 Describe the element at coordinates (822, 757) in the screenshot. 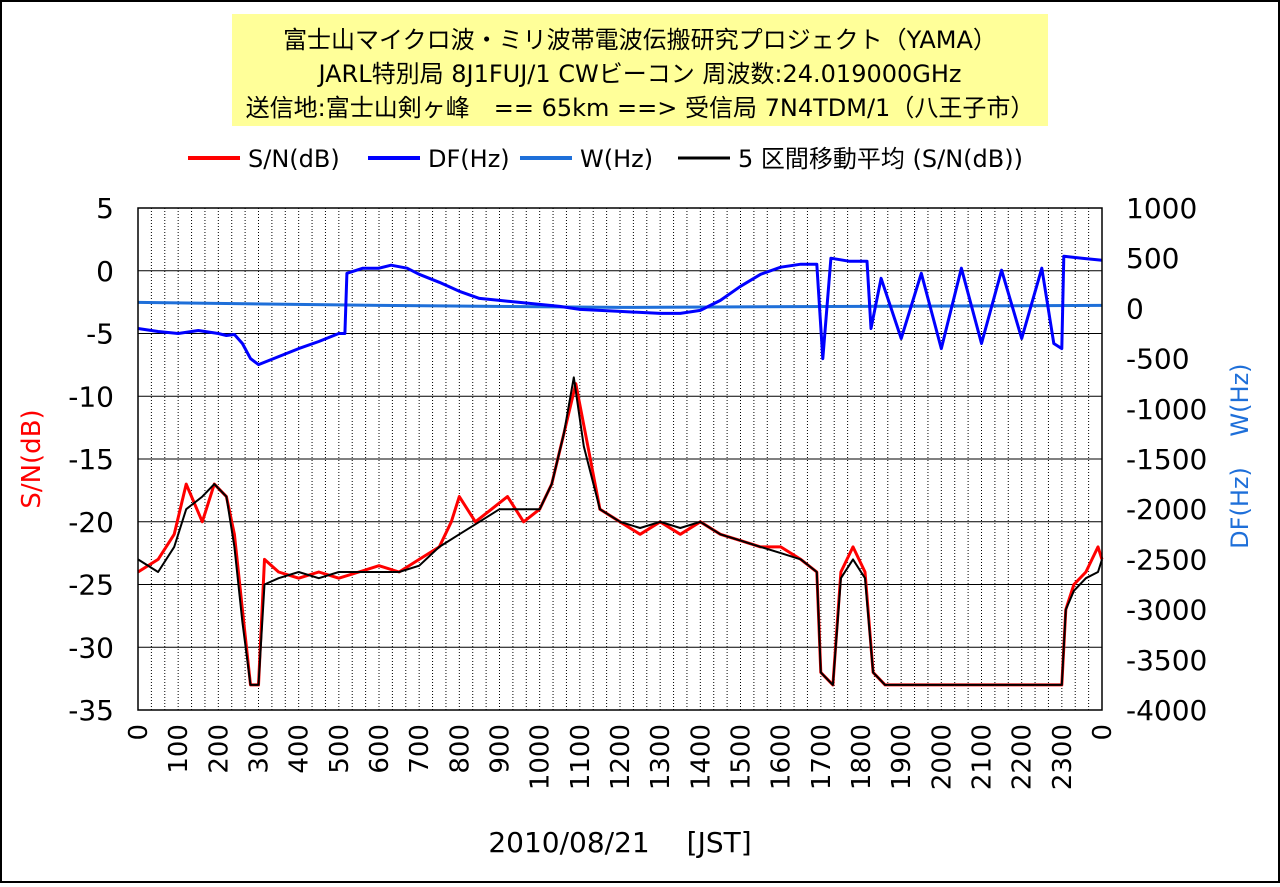

I see `x-tick-label: 1700` at that location.